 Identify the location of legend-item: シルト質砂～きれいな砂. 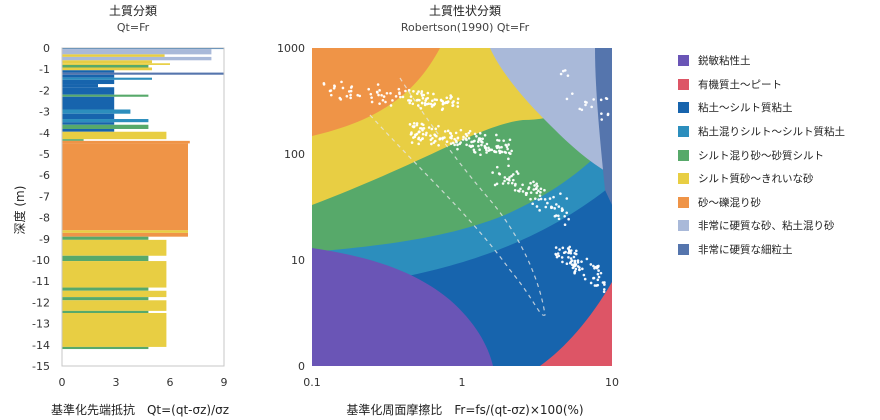
(761, 179).